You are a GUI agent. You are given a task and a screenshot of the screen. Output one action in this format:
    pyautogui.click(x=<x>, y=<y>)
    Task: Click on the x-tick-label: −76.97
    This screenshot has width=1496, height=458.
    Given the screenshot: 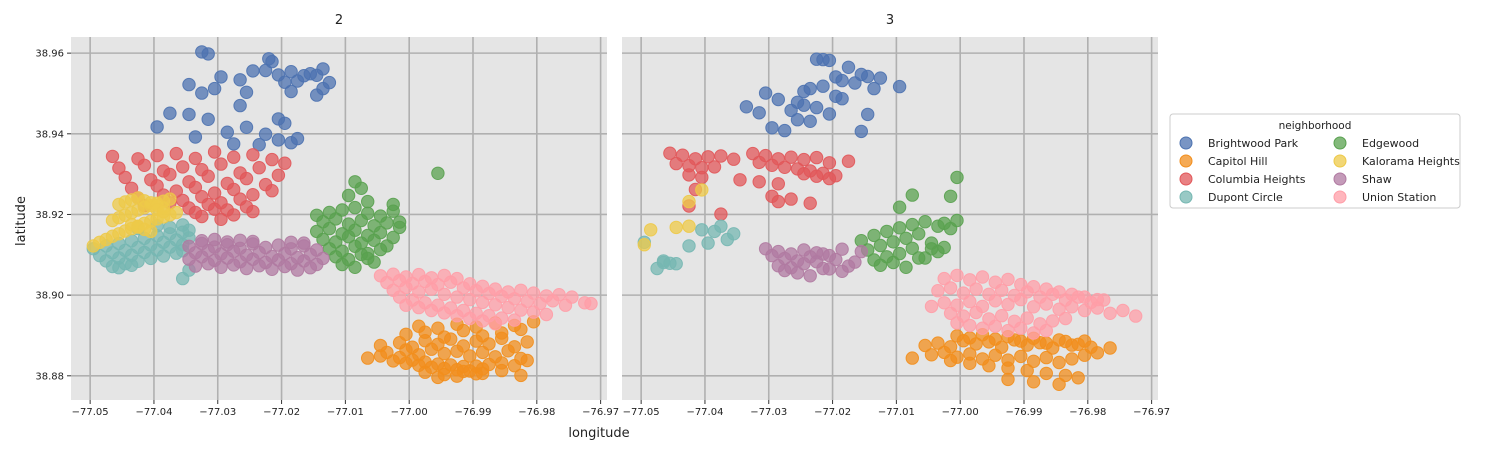 What is the action you would take?
    pyautogui.click(x=600, y=412)
    